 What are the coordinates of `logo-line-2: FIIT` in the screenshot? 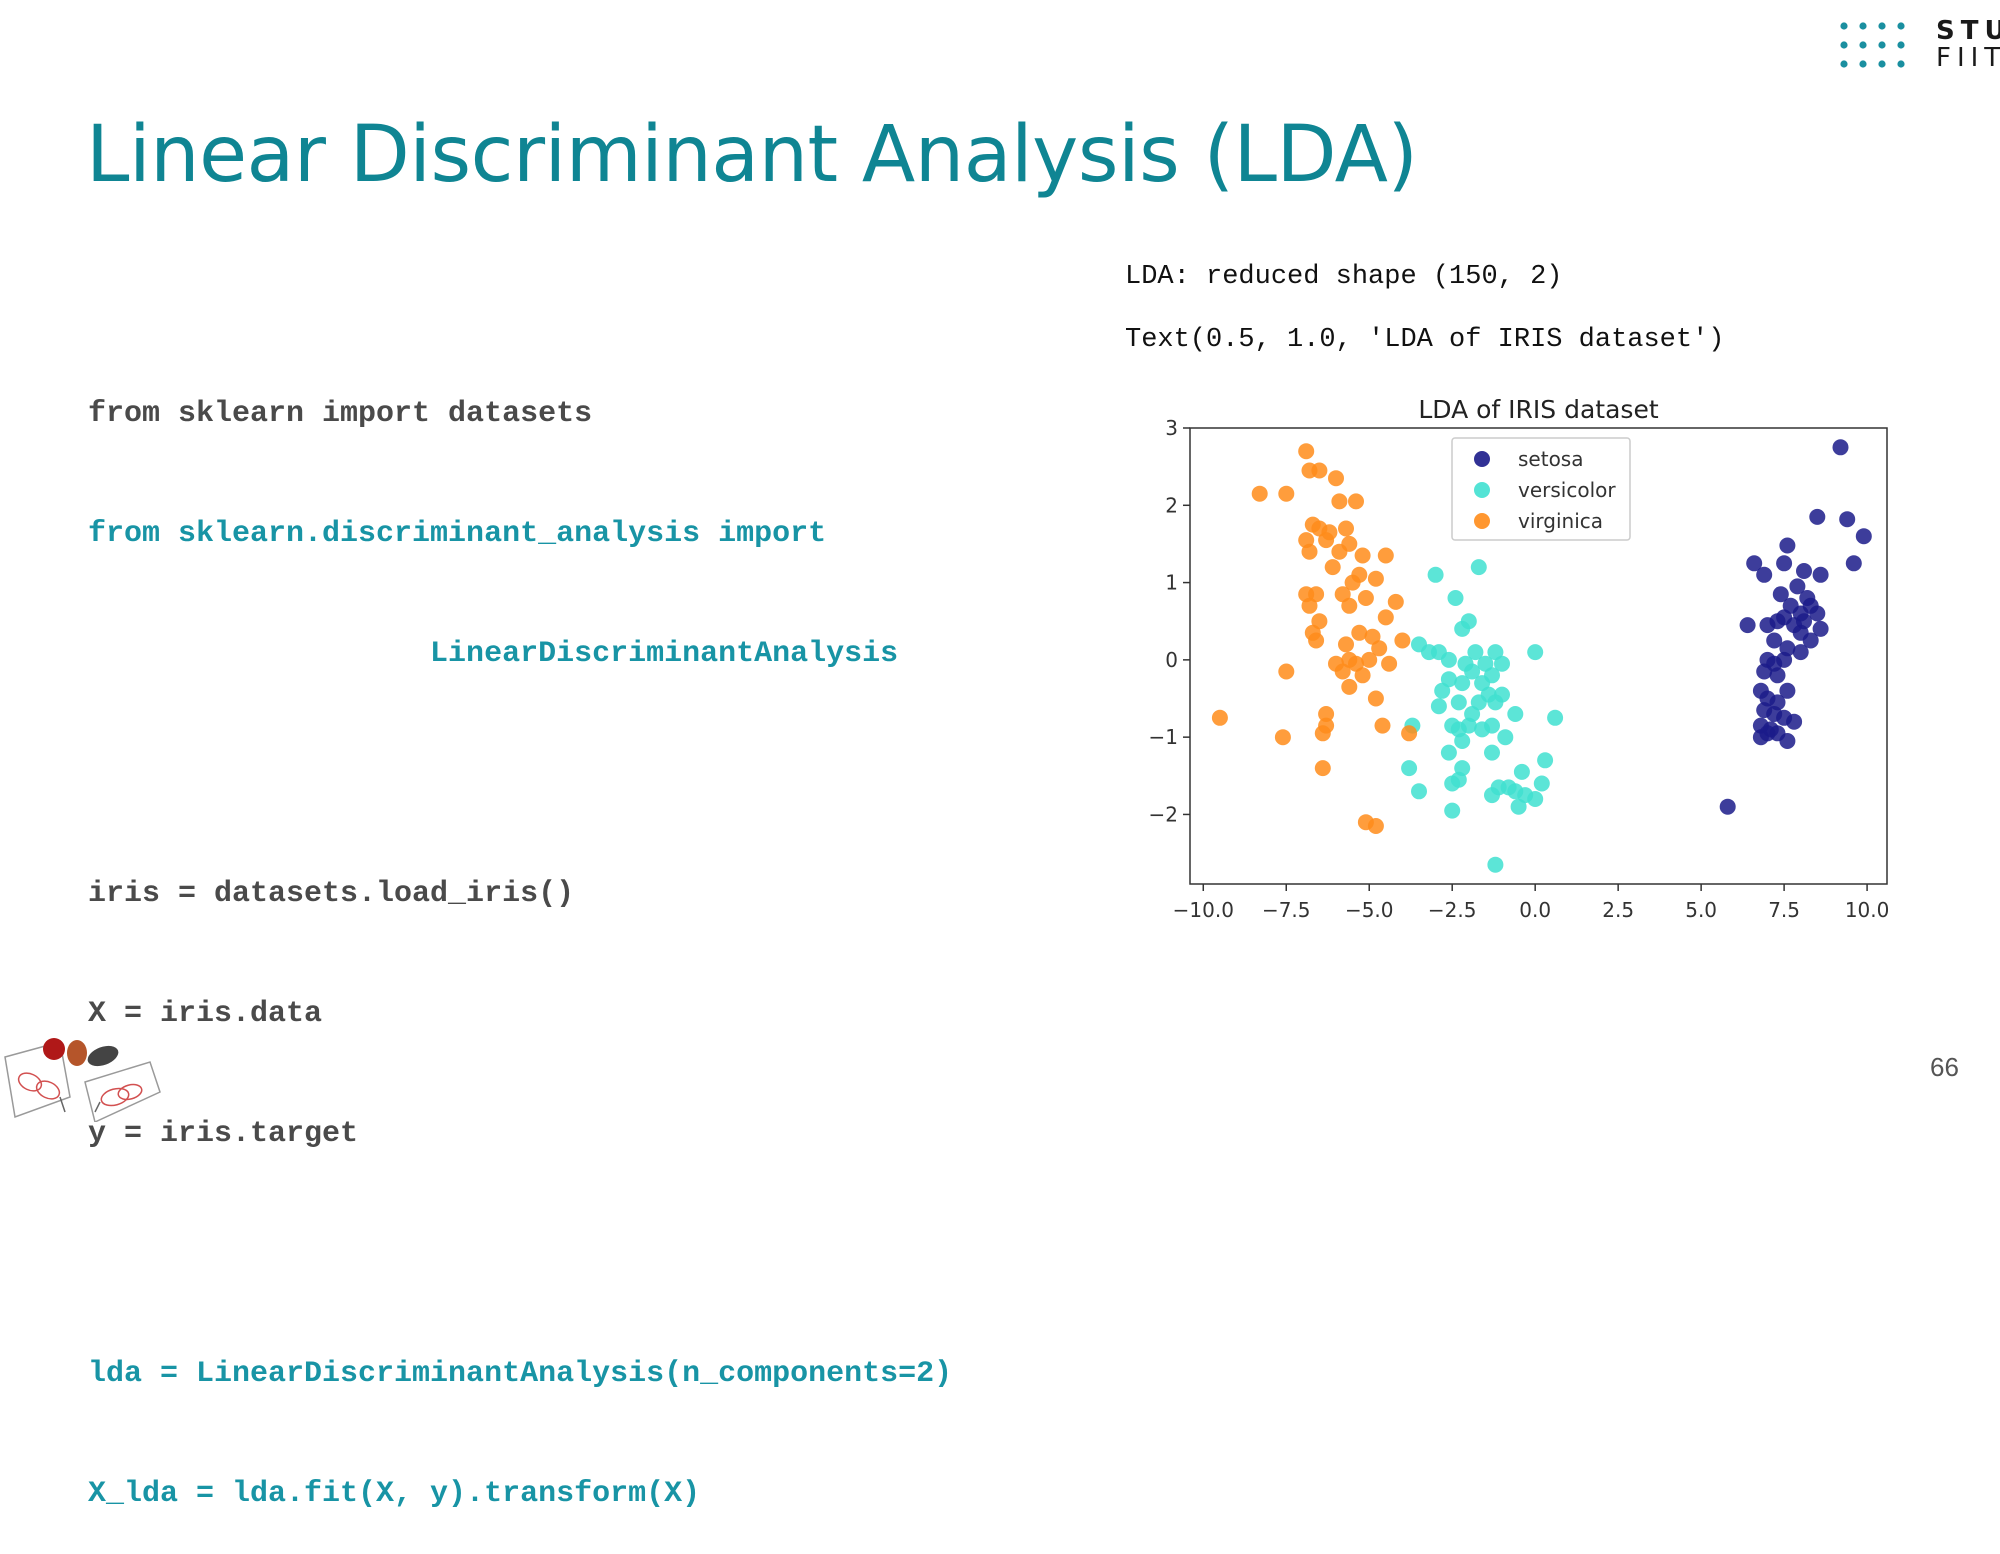 It's located at (1968, 58).